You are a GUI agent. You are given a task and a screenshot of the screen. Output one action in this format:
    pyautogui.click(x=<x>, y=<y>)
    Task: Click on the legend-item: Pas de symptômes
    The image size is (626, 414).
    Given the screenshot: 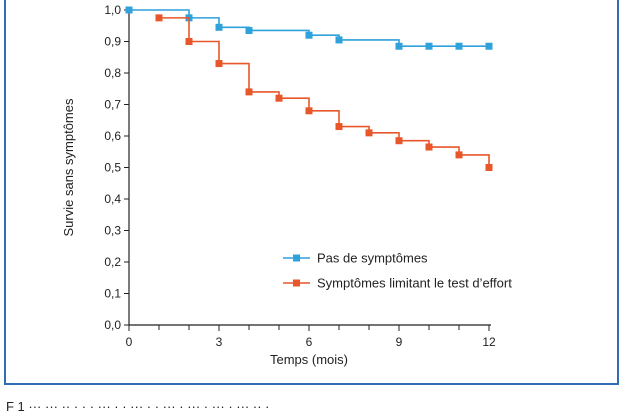 What is the action you would take?
    pyautogui.click(x=355, y=258)
    